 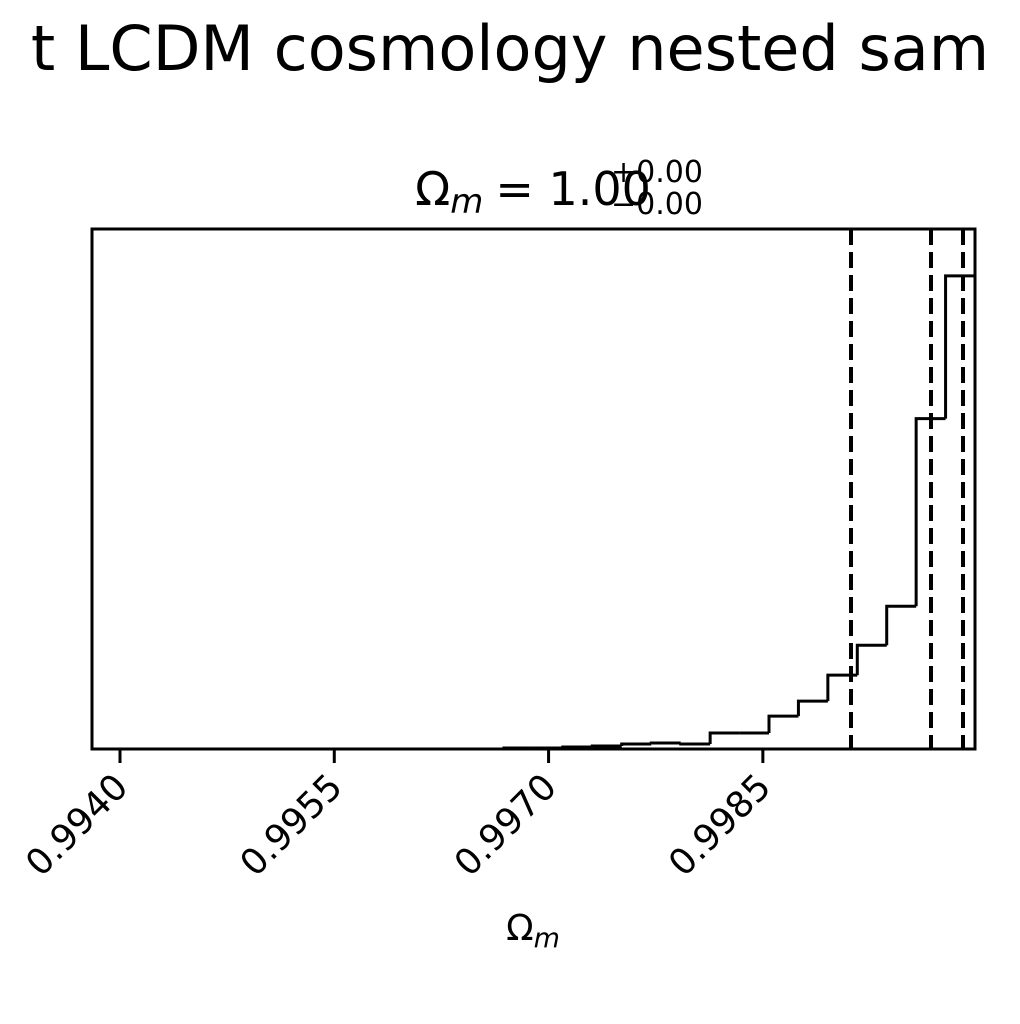 I want to click on panel-title: Ωm = 1.00, so click(x=533, y=192).